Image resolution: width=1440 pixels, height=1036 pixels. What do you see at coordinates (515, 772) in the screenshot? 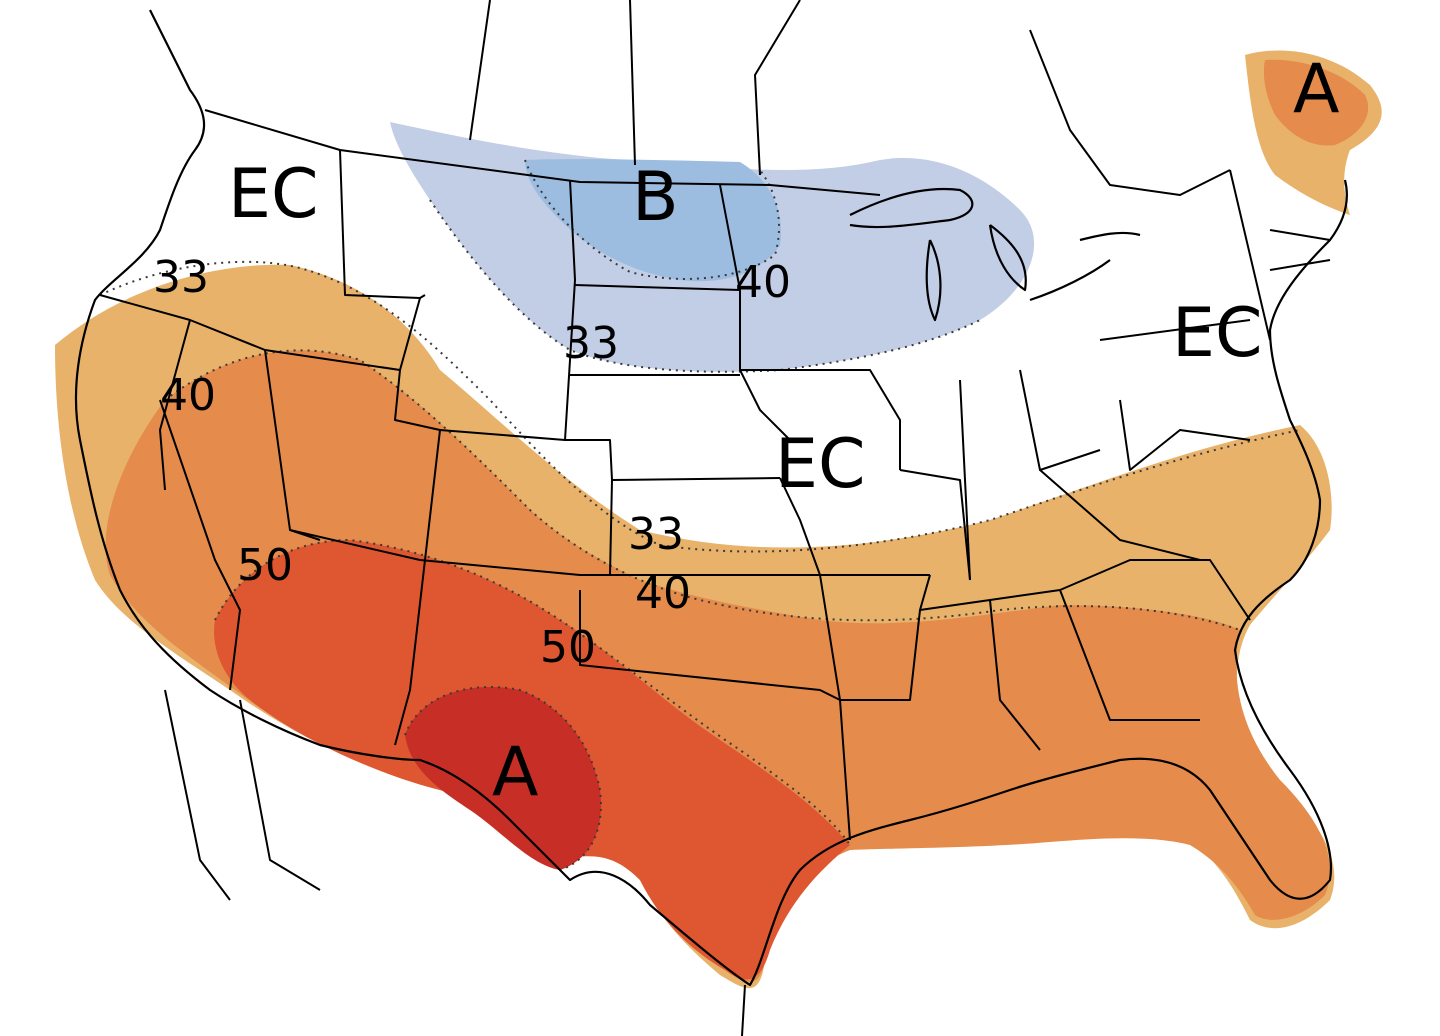
I see `label-a-southwest: A` at bounding box center [515, 772].